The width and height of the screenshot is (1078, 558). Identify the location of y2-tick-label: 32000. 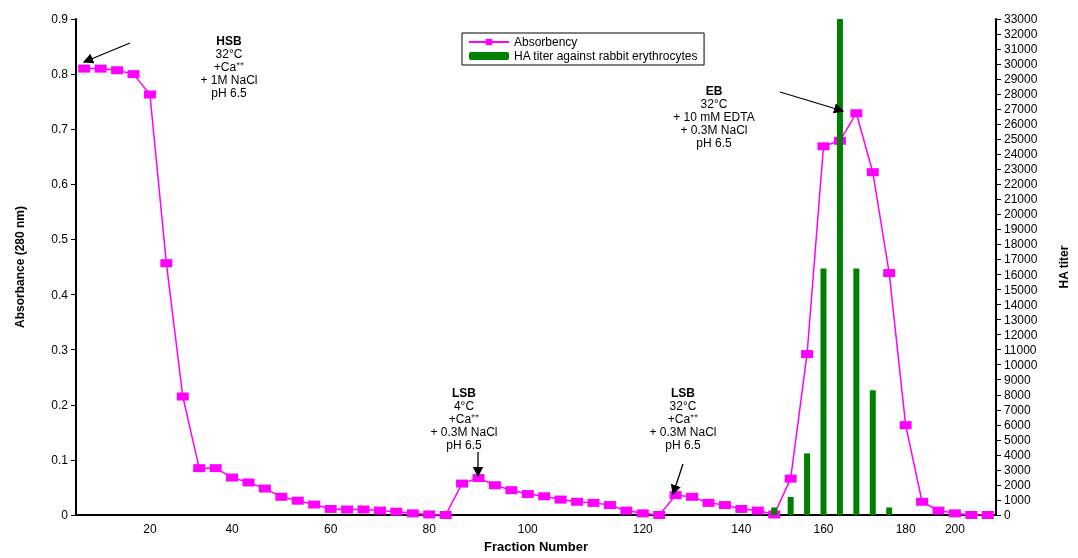
(1021, 34).